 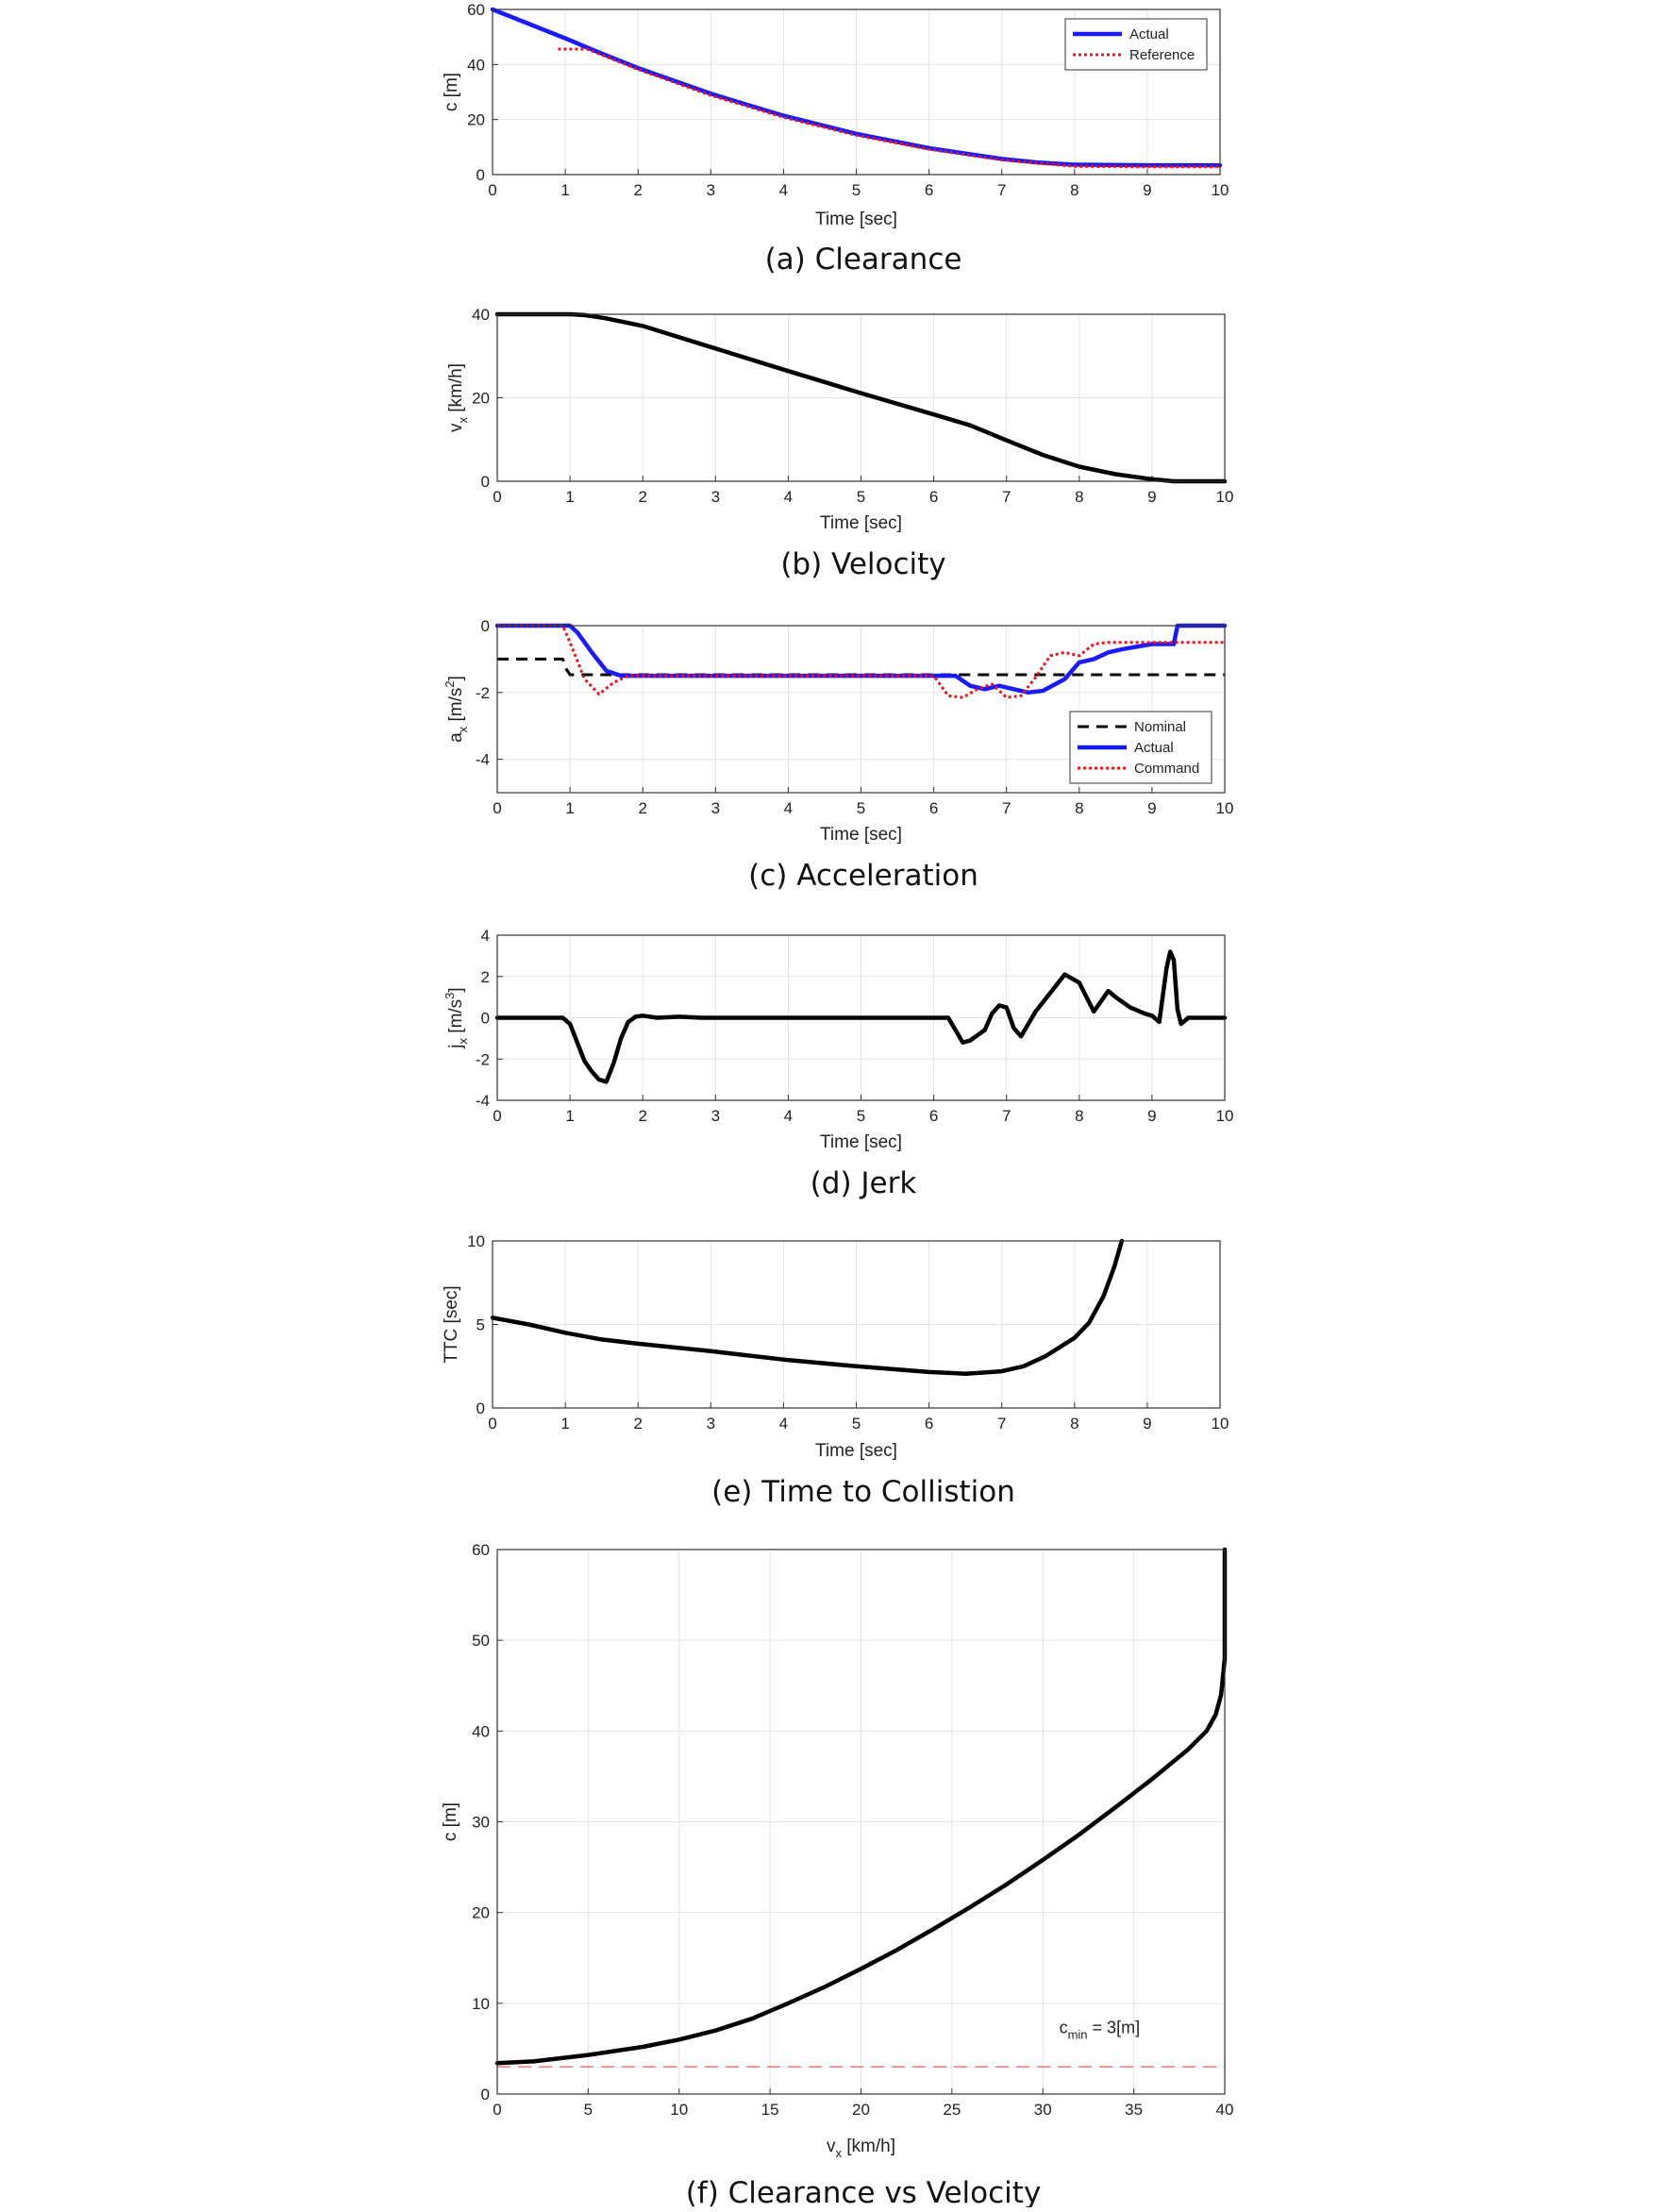 What do you see at coordinates (952, 2110) in the screenshot?
I see `x-tick-label: 25` at bounding box center [952, 2110].